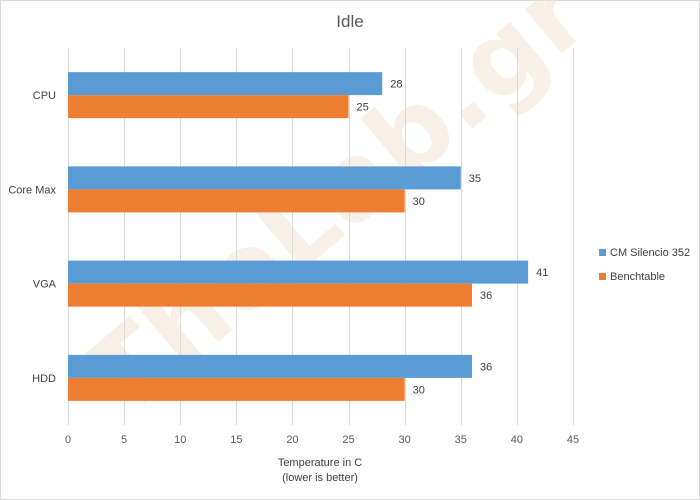 The width and height of the screenshot is (700, 500). What do you see at coordinates (320, 478) in the screenshot?
I see `x-axis-label-line2: (lower is better)` at bounding box center [320, 478].